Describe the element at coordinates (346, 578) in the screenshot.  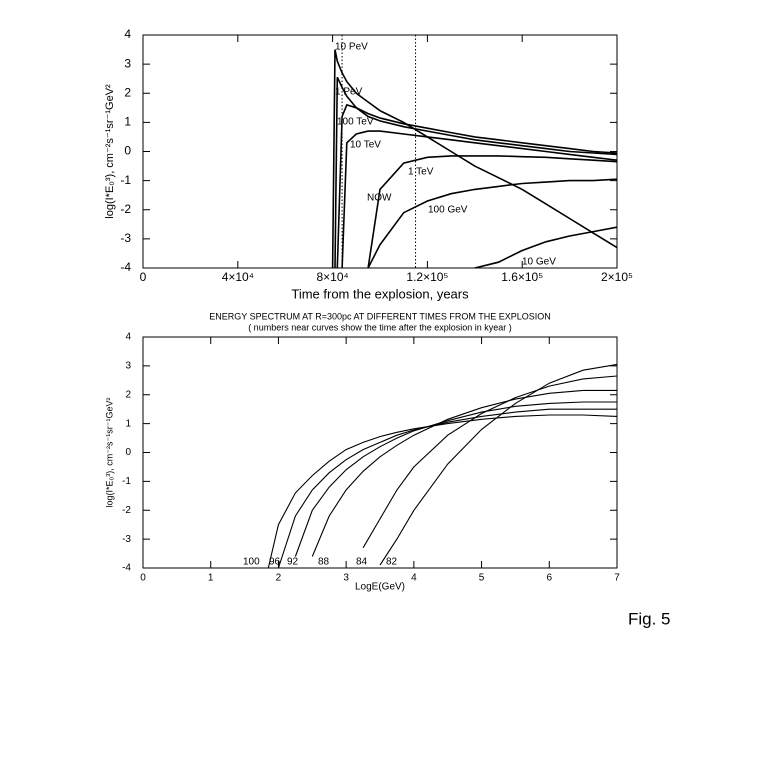
I see `x-tick-label: 3` at that location.